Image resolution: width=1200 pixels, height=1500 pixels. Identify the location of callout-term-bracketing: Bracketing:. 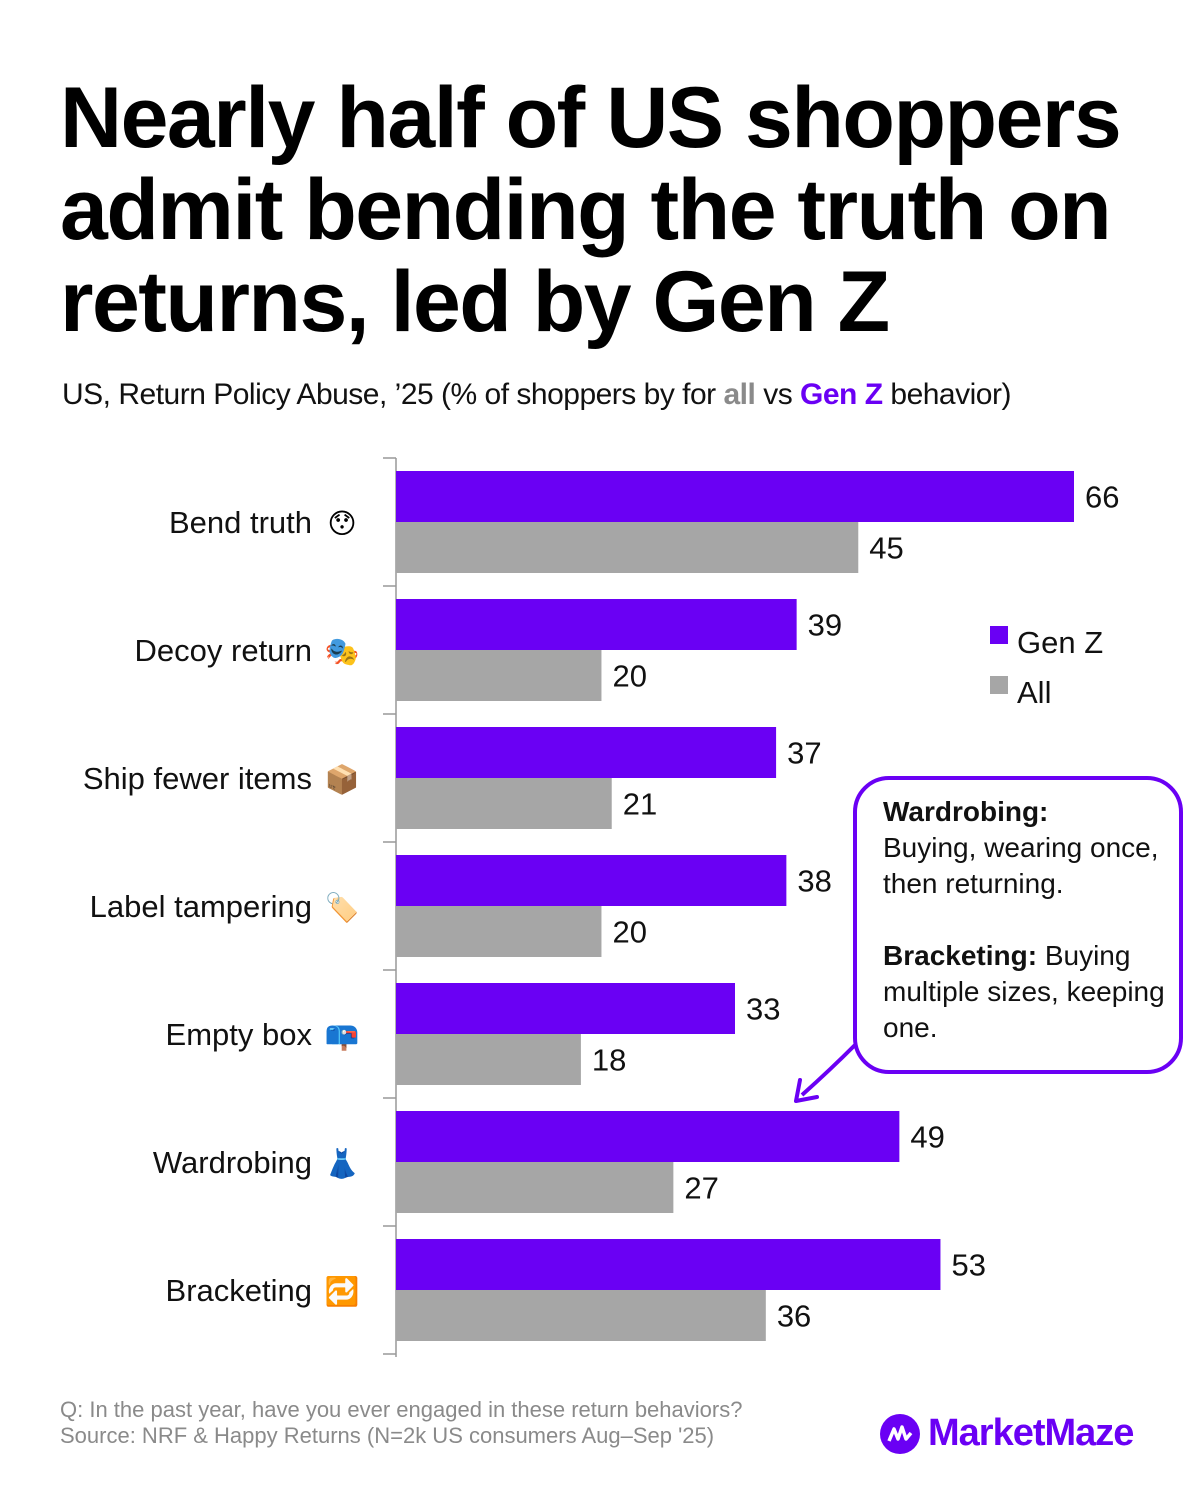
(960, 955).